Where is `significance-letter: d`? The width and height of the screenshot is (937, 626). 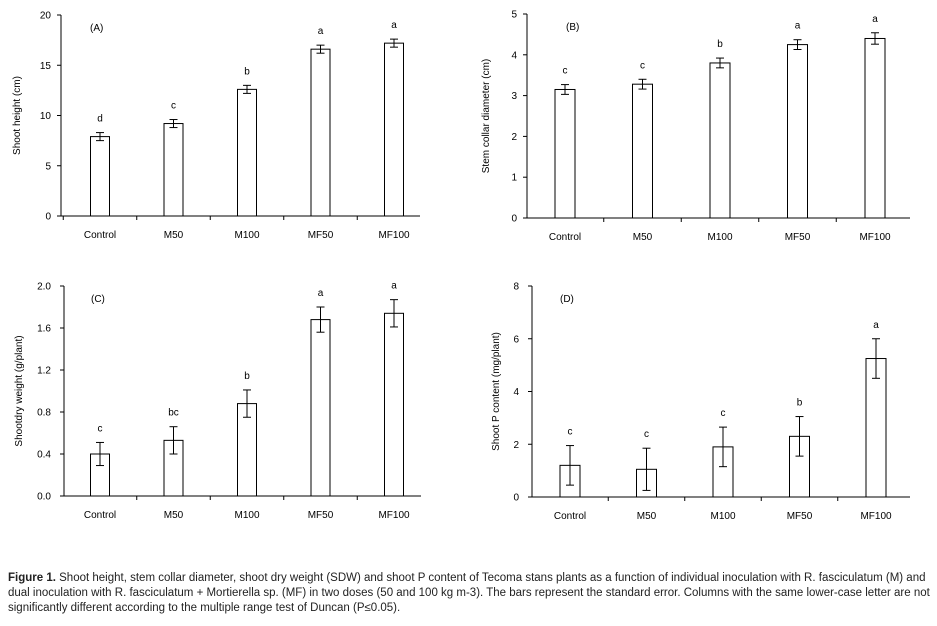
significance-letter: d is located at coordinates (100, 119).